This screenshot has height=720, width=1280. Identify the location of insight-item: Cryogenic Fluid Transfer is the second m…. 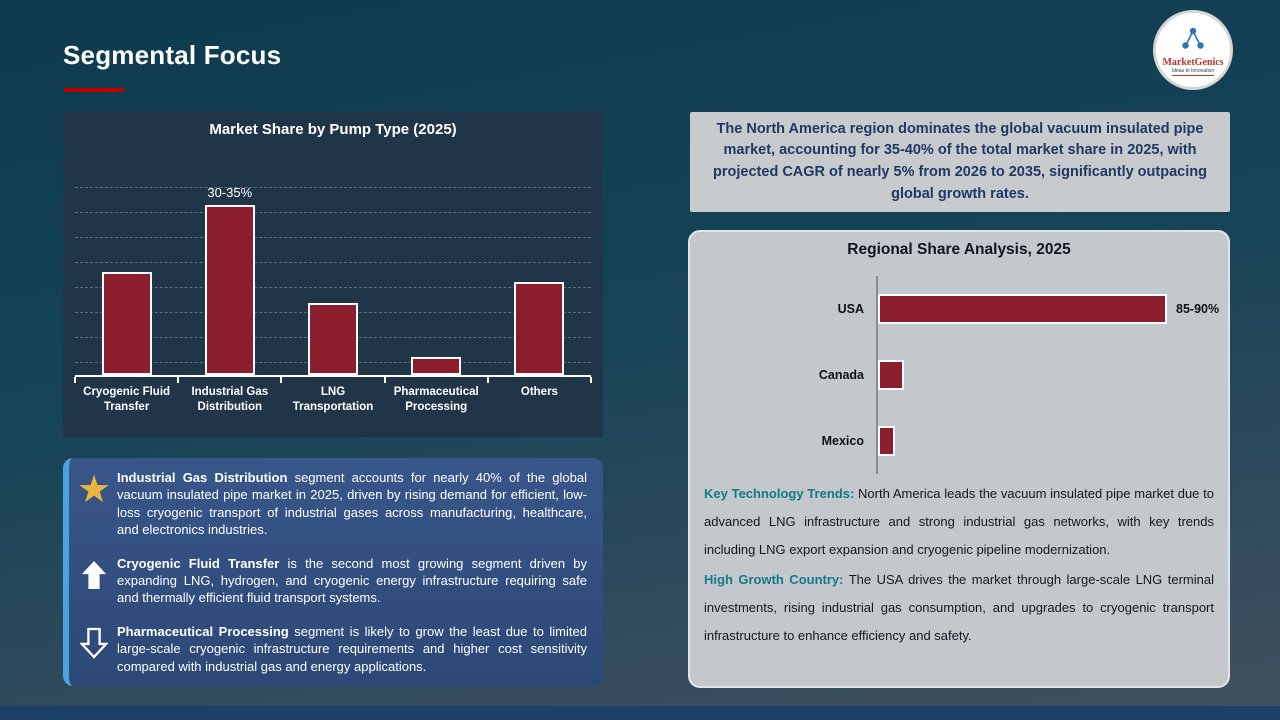
(332, 581).